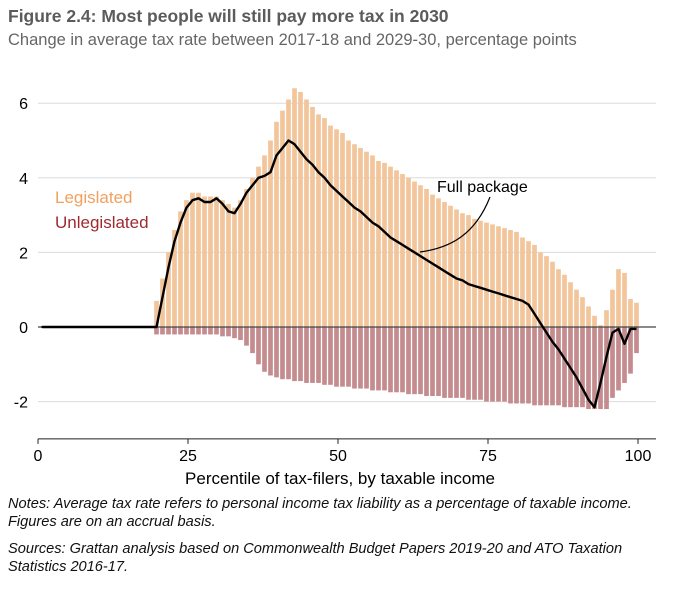 This screenshot has width=680, height=600. Describe the element at coordinates (482, 187) in the screenshot. I see `full-package-annotation: Full package` at that location.